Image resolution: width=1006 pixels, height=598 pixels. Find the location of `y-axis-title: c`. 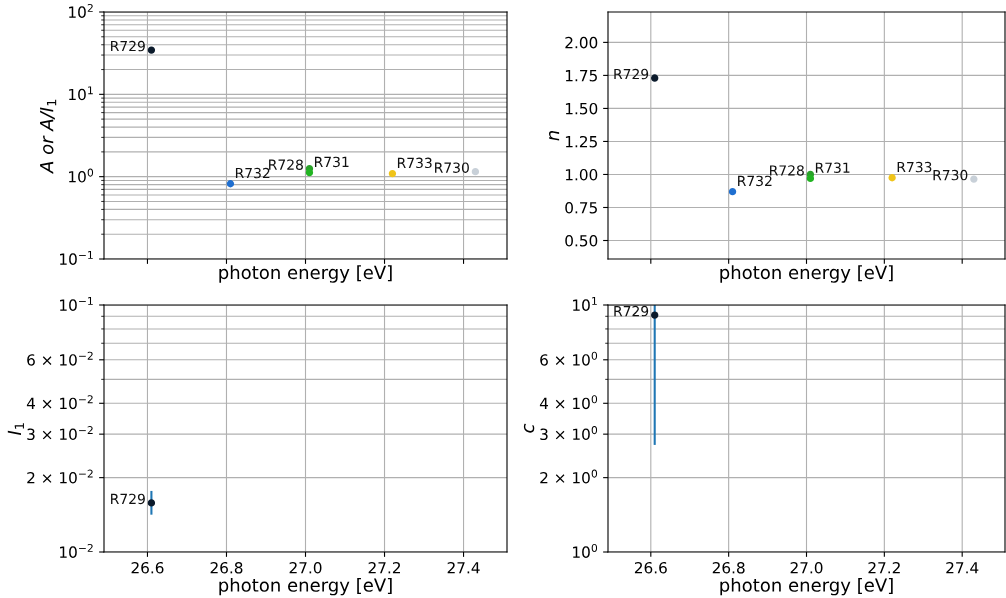

y-axis-title: c is located at coordinates (529, 428).